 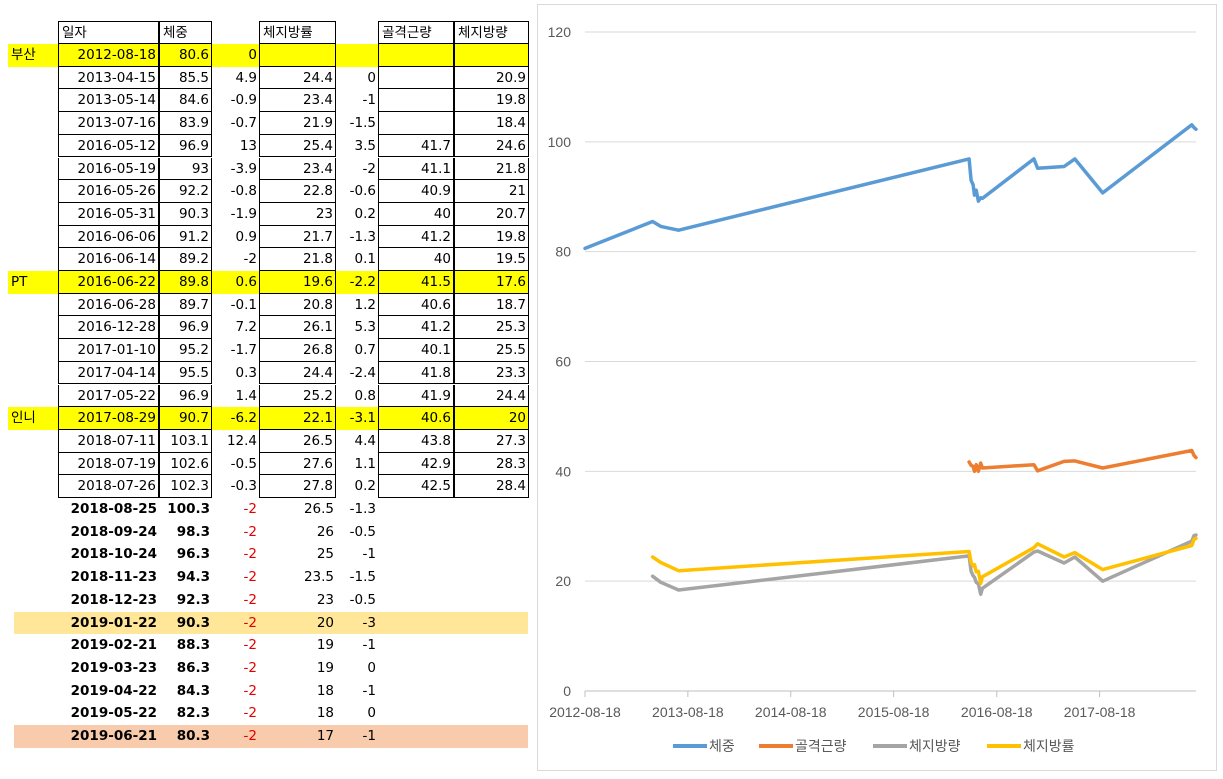 What do you see at coordinates (416, 191) in the screenshot?
I see `cell-mu: 40.9` at bounding box center [416, 191].